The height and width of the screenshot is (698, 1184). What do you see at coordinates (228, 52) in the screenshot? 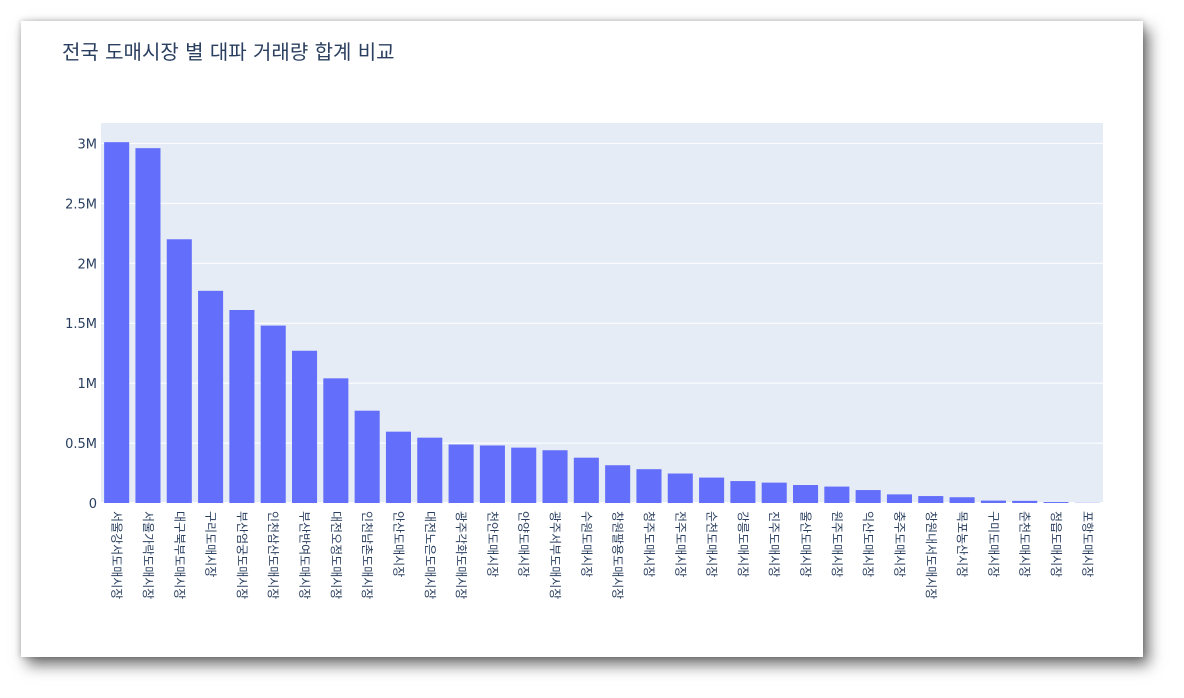
I see `chart-title: 전국 도매시장 별 대파 거래량 합계 비교` at bounding box center [228, 52].